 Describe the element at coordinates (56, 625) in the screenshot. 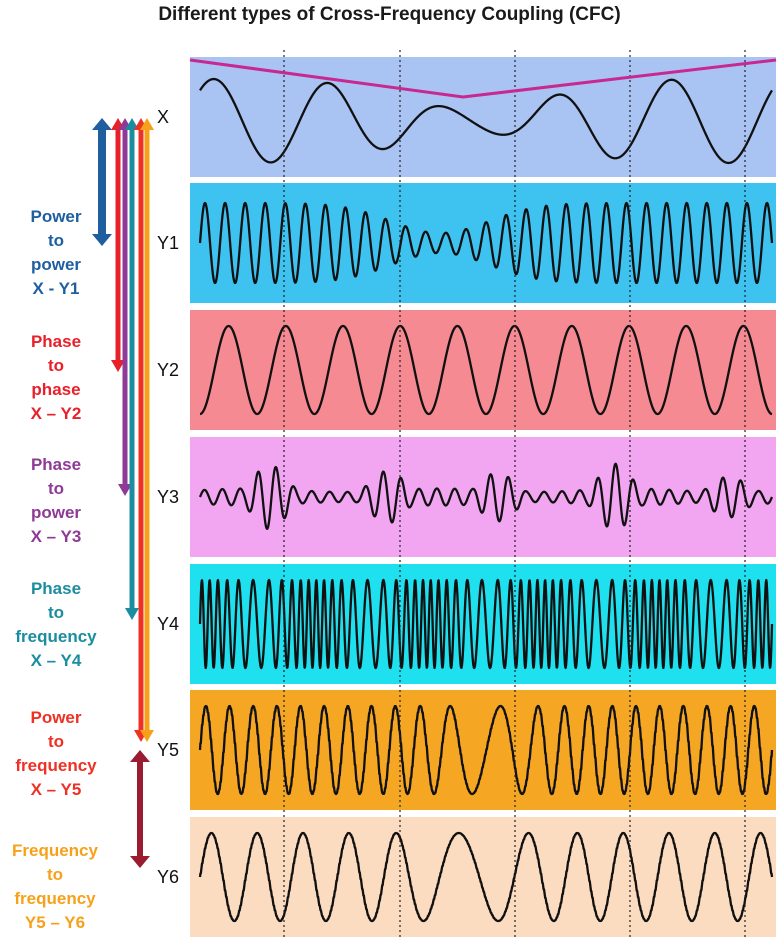

I see `coupling-label-4: Phase to frequency X – Y4` at that location.